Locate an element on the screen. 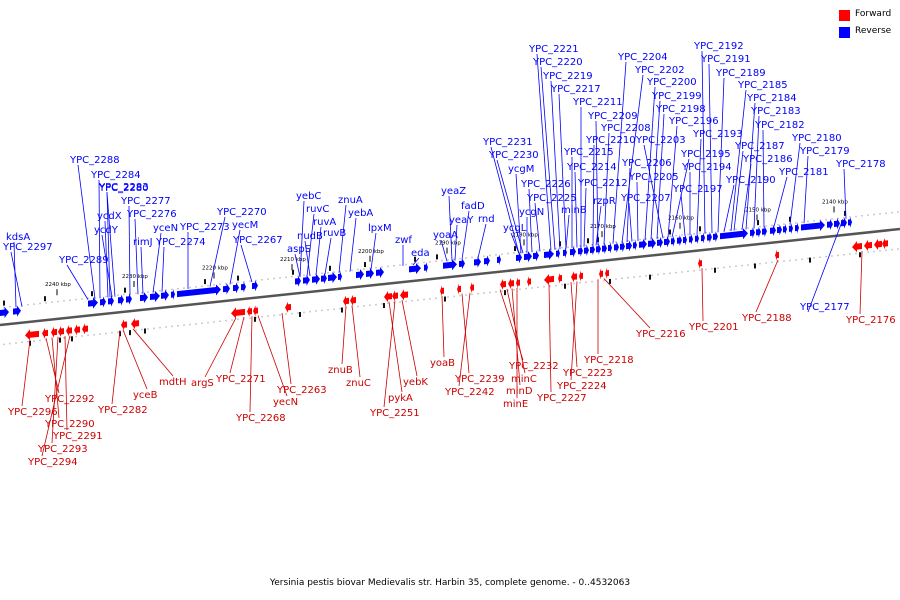 The width and height of the screenshot is (900, 600). reverse-gene-label: YPC_2280 is located at coordinates (123, 188).